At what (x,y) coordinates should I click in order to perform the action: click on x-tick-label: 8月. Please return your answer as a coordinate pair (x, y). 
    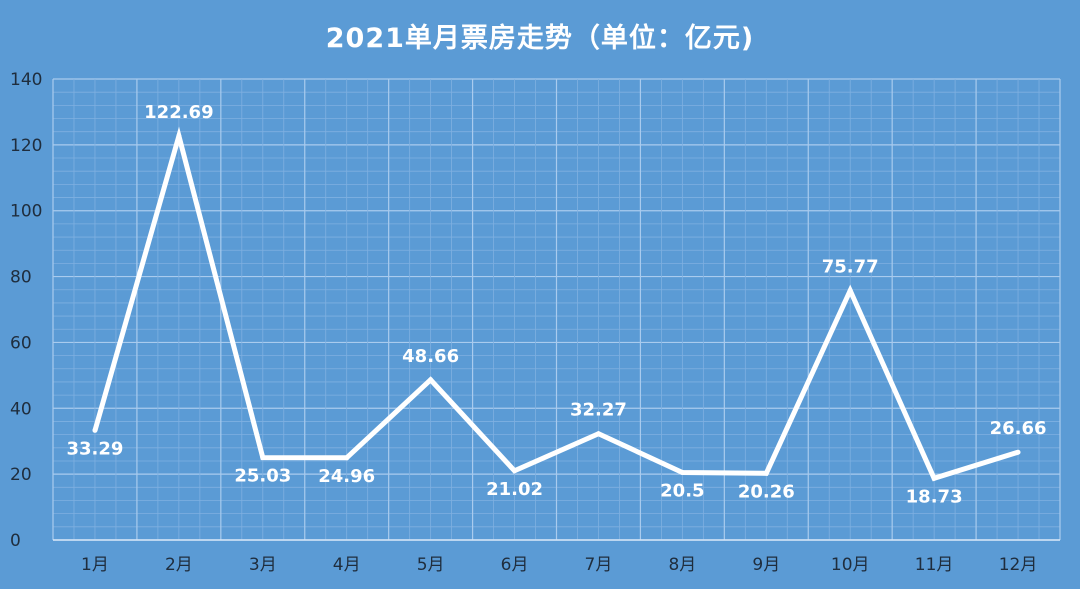
    Looking at the image, I should click on (682, 565).